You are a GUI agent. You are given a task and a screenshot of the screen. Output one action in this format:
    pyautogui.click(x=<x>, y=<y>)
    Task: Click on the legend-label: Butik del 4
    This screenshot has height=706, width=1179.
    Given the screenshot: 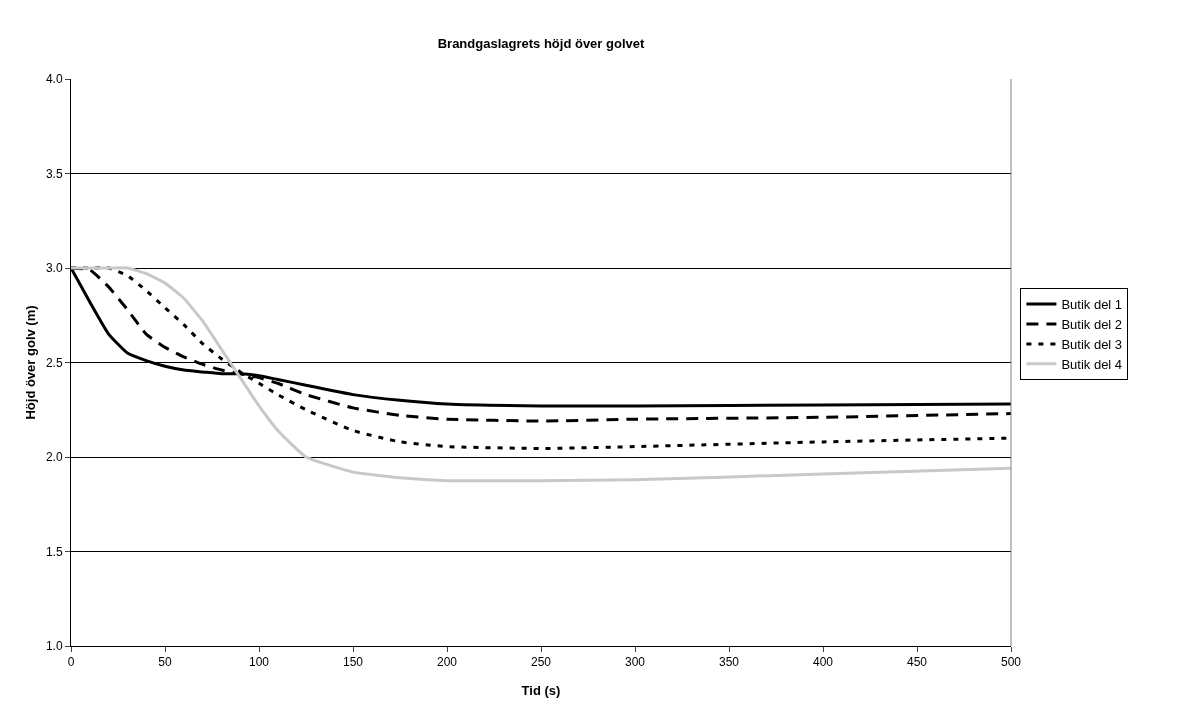 What is the action you would take?
    pyautogui.click(x=1092, y=364)
    